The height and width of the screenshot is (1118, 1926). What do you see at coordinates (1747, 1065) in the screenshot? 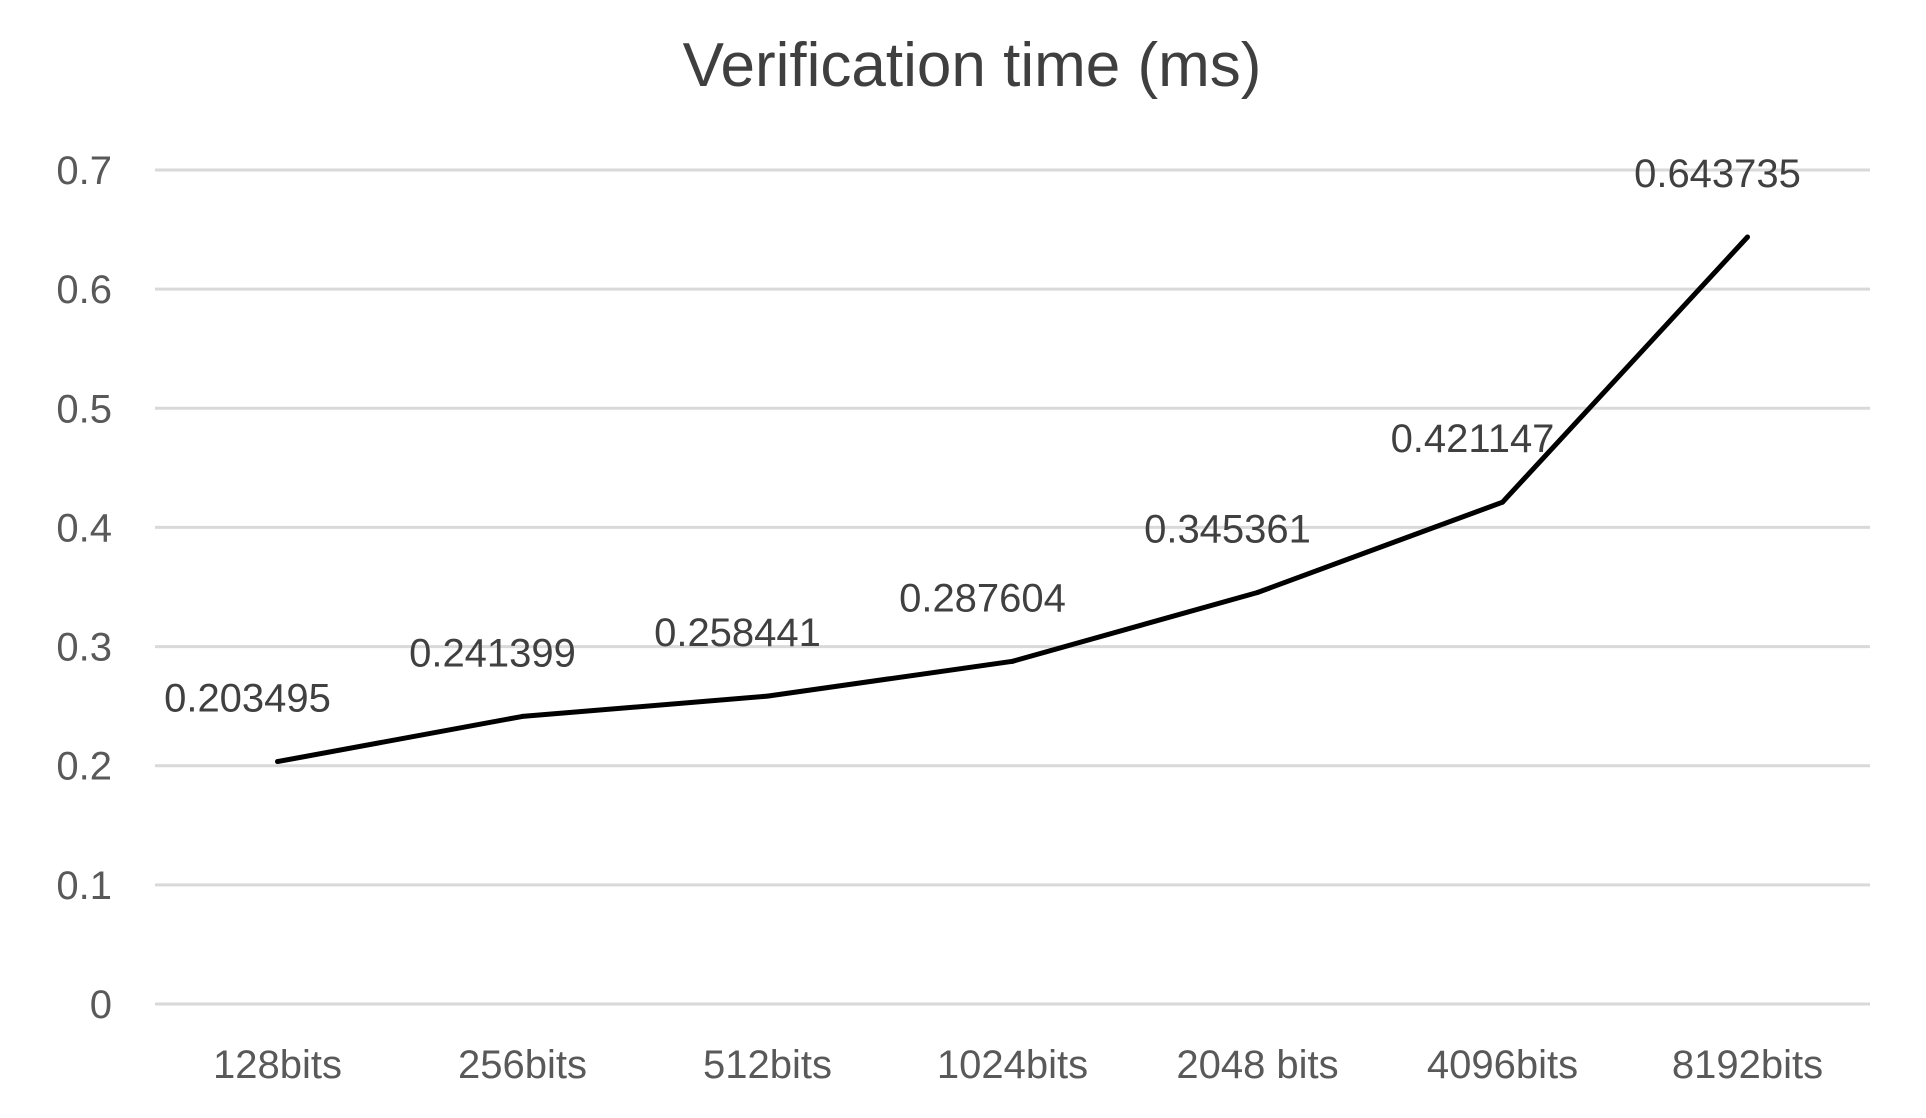
I see `x-tick-label: 8192bits` at bounding box center [1747, 1065].